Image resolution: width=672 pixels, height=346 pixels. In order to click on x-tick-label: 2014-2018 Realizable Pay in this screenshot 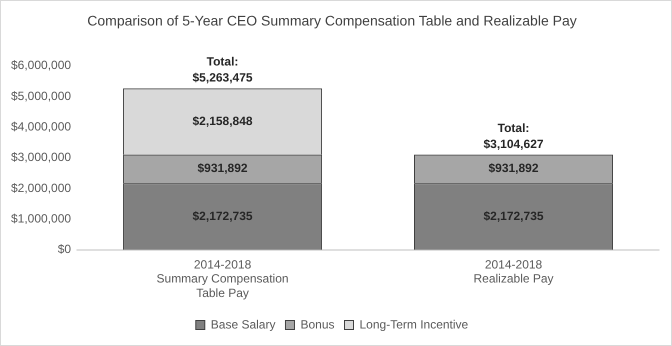, I will do `click(513, 271)`.